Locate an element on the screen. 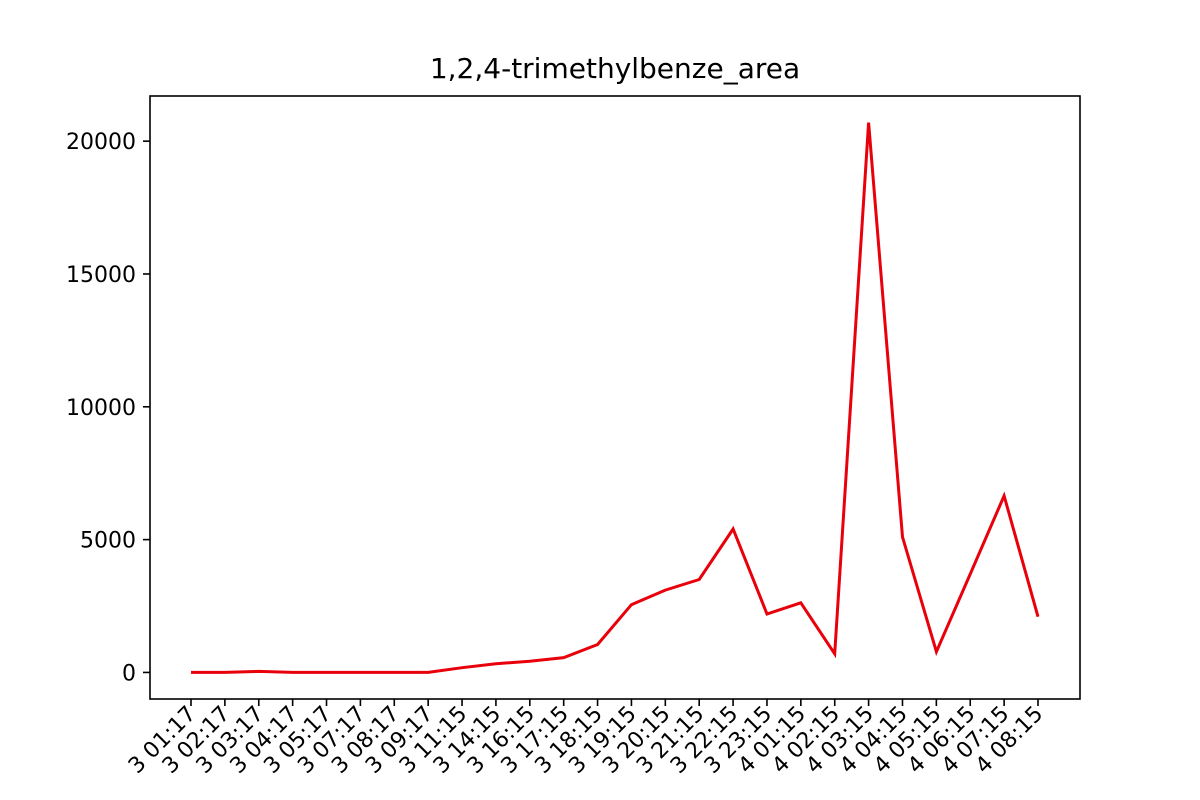 The width and height of the screenshot is (1200, 800). y-tick-label: 15000 is located at coordinates (101, 275).